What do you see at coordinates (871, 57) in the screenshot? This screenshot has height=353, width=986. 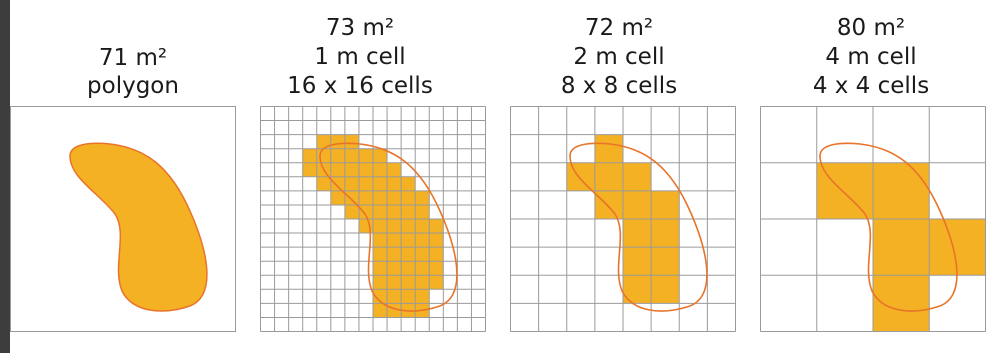 I see `panel-grid-4-cell-size: 4 m cell` at bounding box center [871, 57].